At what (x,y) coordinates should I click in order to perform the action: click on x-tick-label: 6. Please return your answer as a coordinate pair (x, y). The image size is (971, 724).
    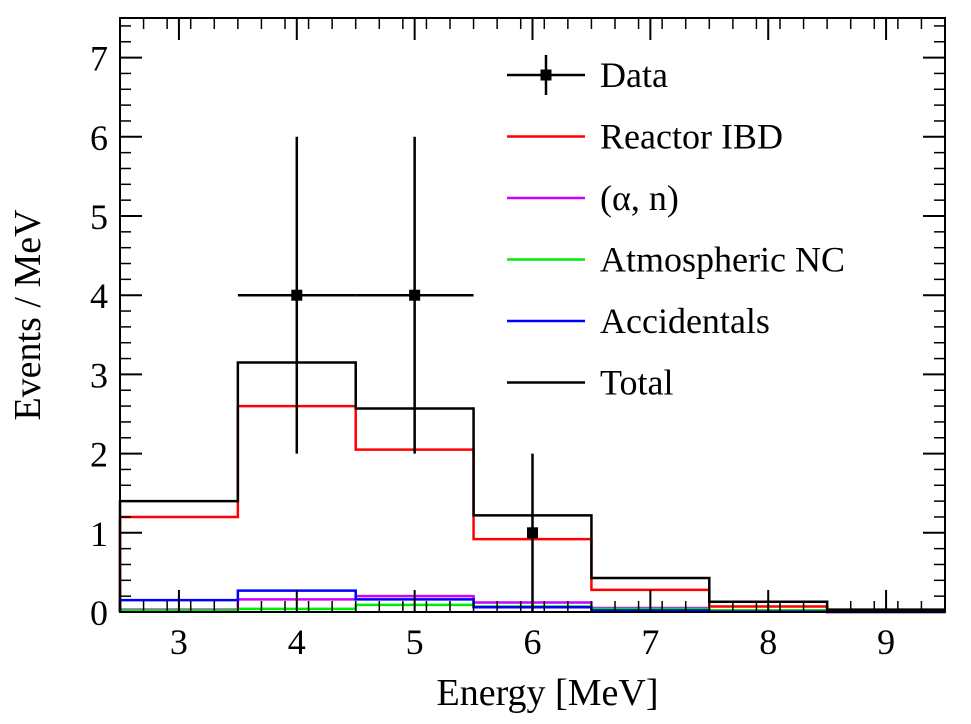
    Looking at the image, I should click on (533, 642).